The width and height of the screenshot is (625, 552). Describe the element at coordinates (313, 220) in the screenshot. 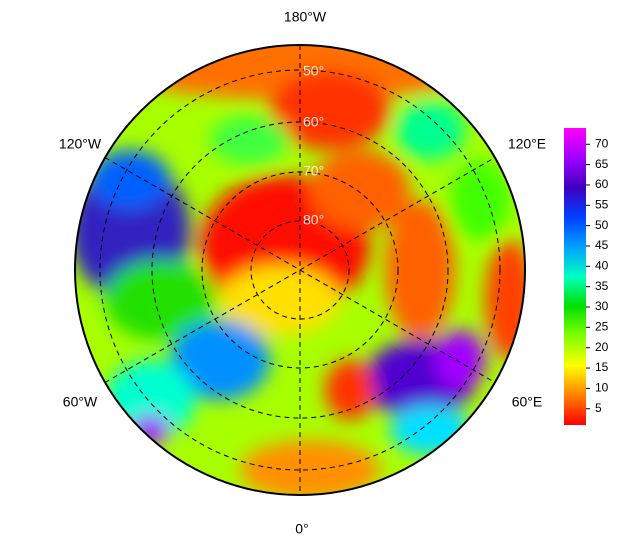

I see `lat-label: 80°` at that location.